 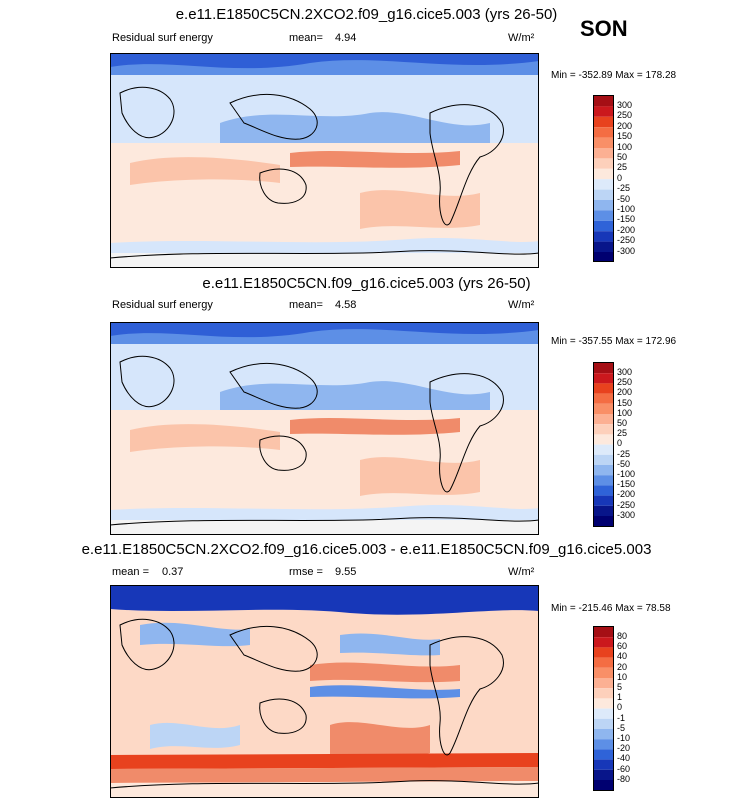 I want to click on panel1-colorbar-swatches, so click(x=603, y=178).